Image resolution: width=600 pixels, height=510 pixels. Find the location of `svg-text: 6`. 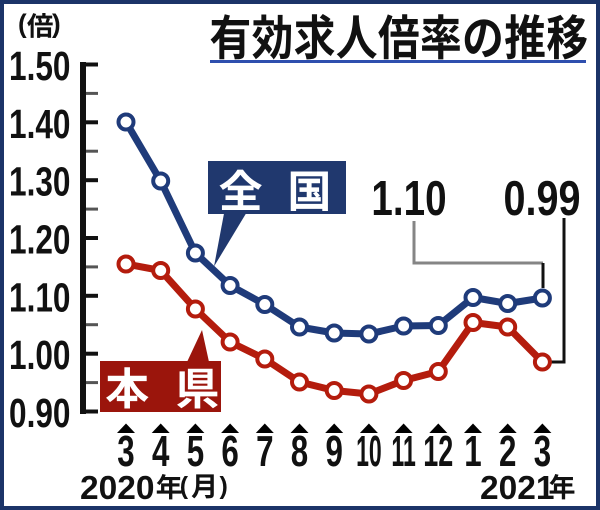

svg-text: 6 is located at coordinates (229, 452).